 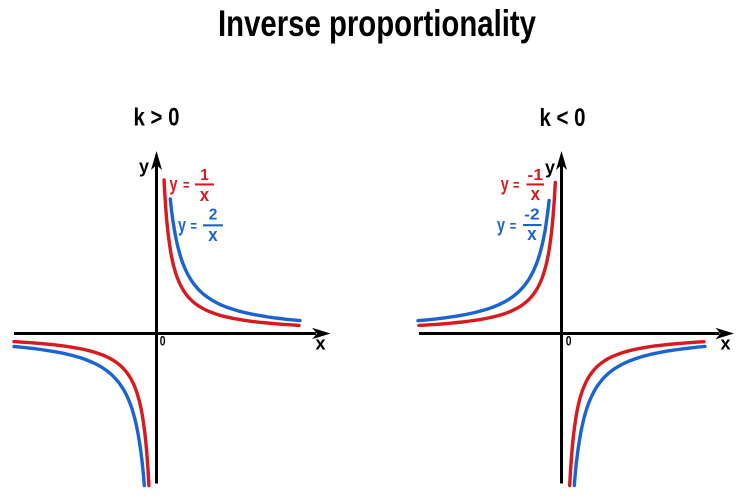 I want to click on svg-text: Inverse proportionality, so click(x=377, y=23).